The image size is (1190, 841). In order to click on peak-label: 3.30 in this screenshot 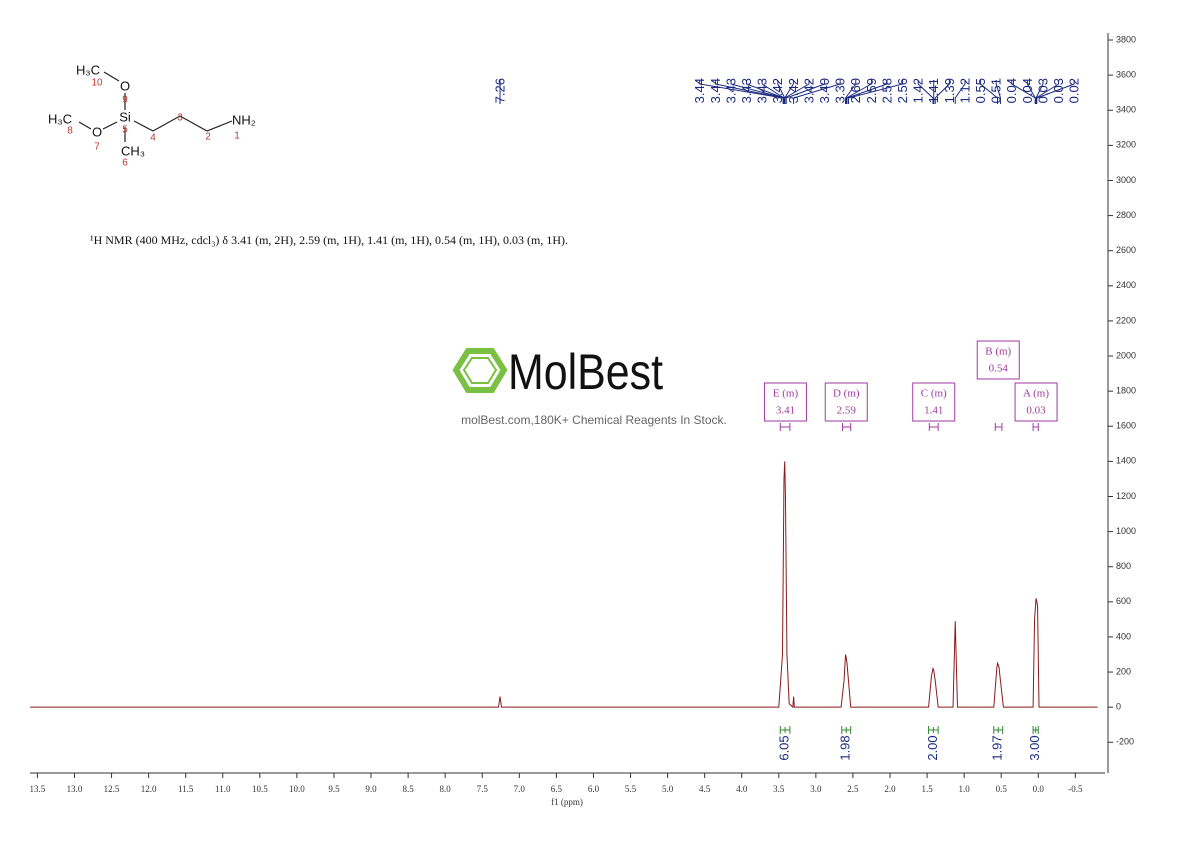, I will do `click(840, 90)`.